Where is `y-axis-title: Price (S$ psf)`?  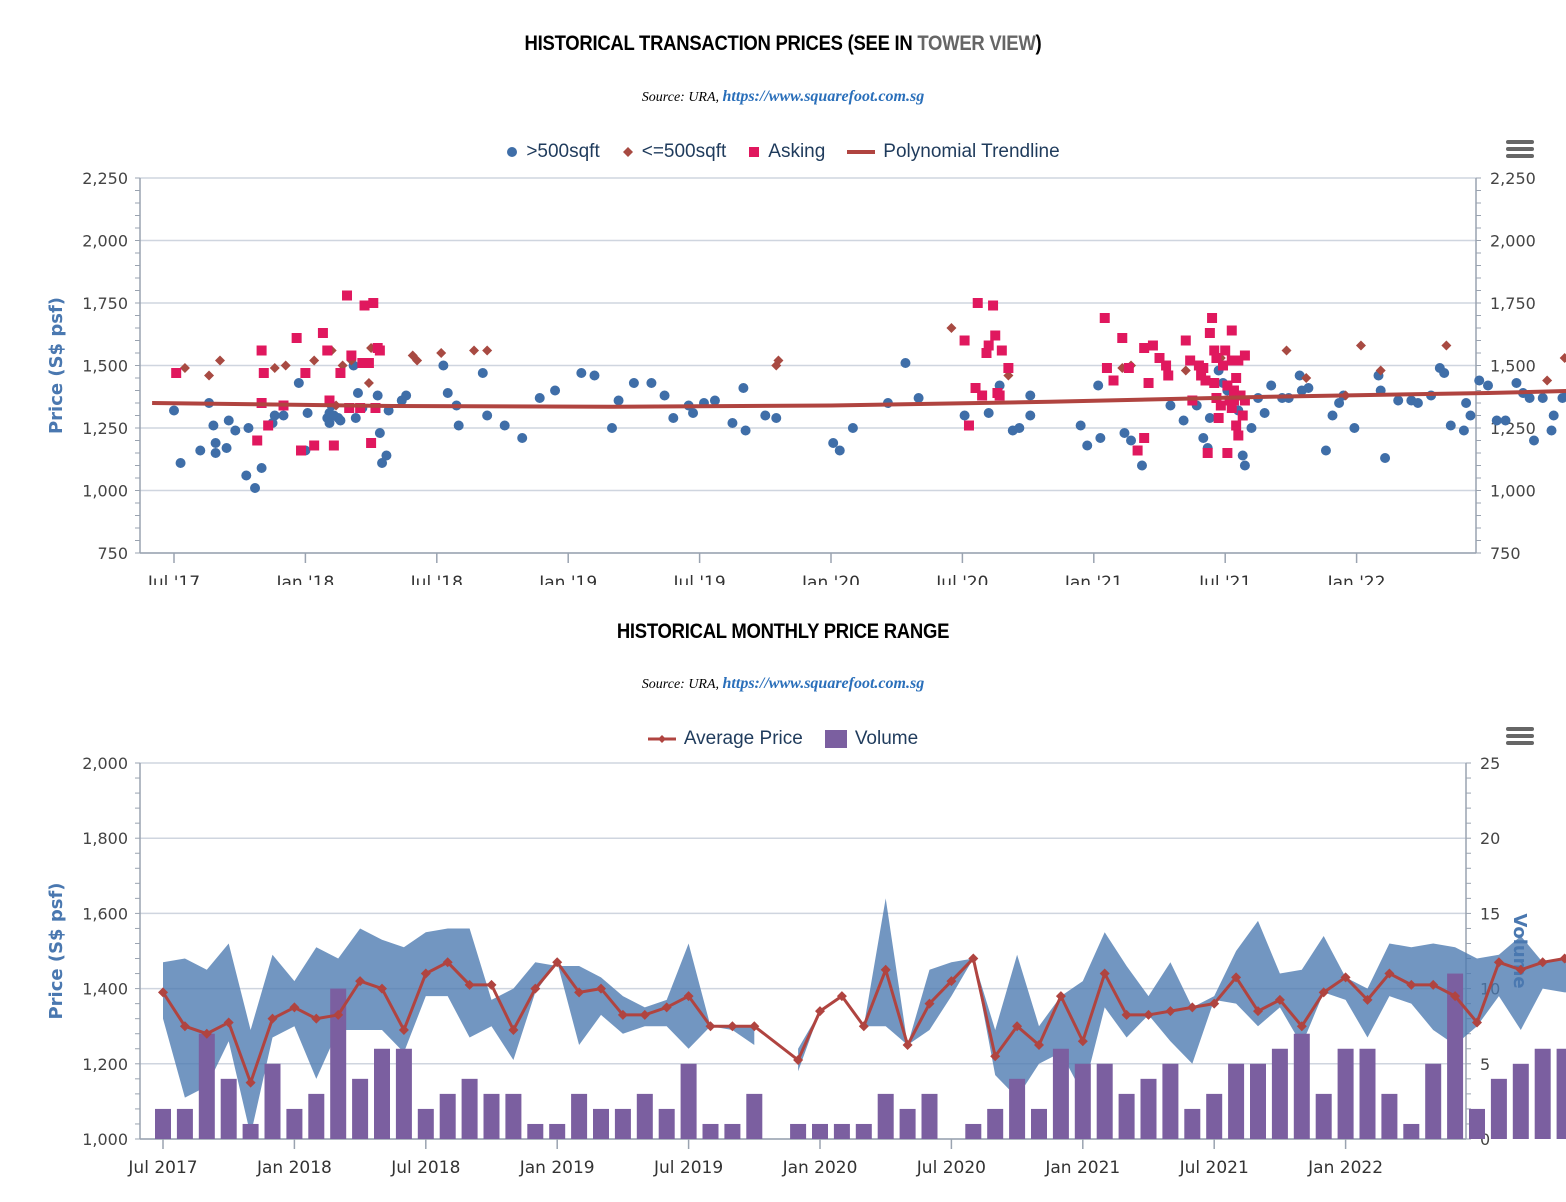
y-axis-title: Price (S$ psf) is located at coordinates (56, 365).